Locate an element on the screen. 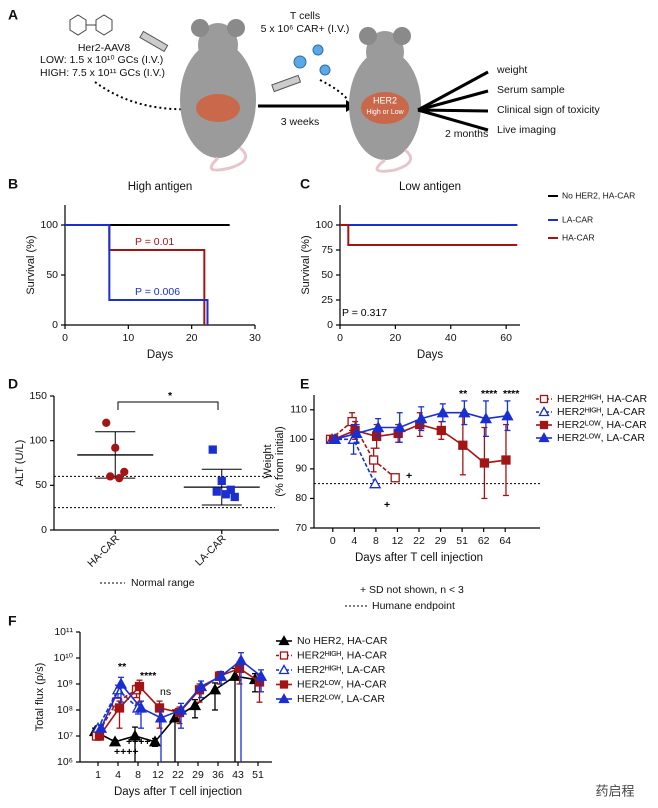 The image size is (658, 808). legend-label: HER2ᴸᴼᵂ, HA-CAR is located at coordinates (602, 425).